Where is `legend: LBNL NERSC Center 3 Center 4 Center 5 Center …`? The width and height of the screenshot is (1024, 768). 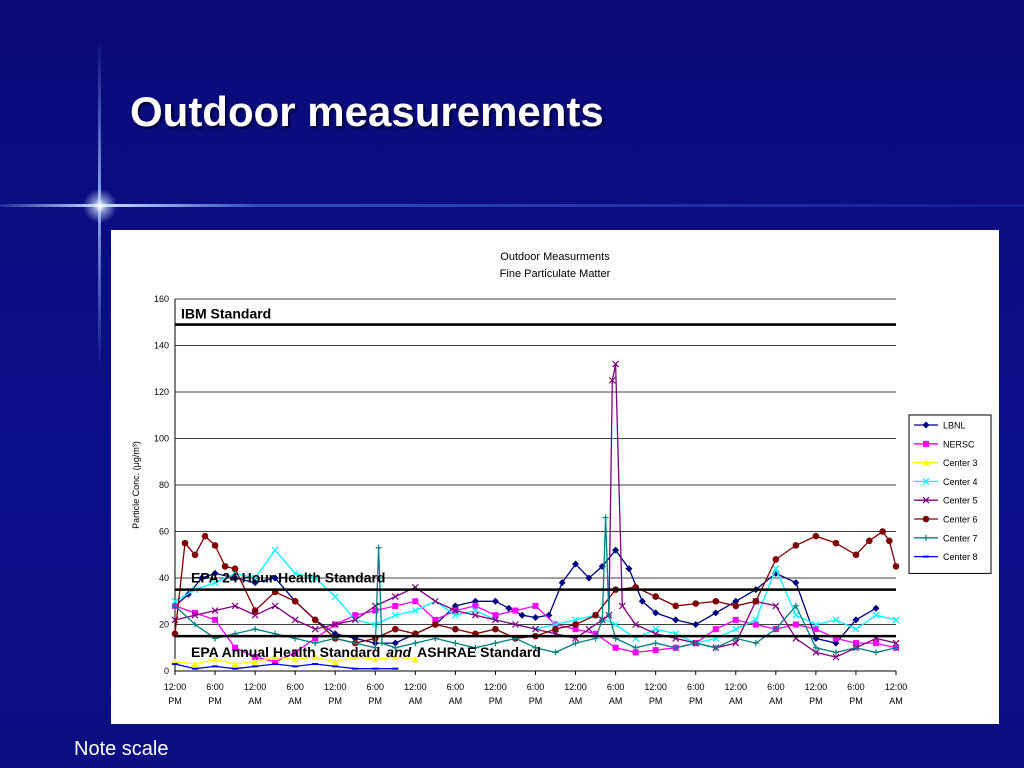
legend: LBNL NERSC Center 3 Center 4 Center 5 Center … is located at coordinates (950, 494).